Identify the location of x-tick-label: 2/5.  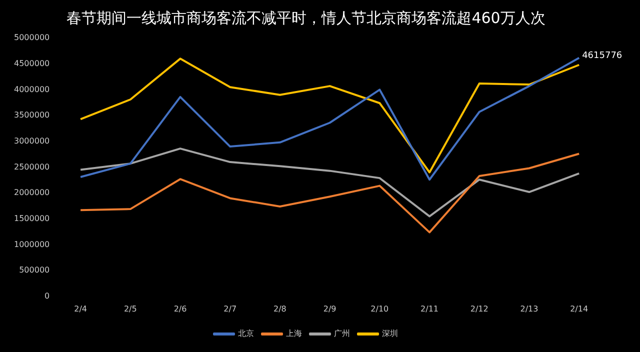
(130, 309).